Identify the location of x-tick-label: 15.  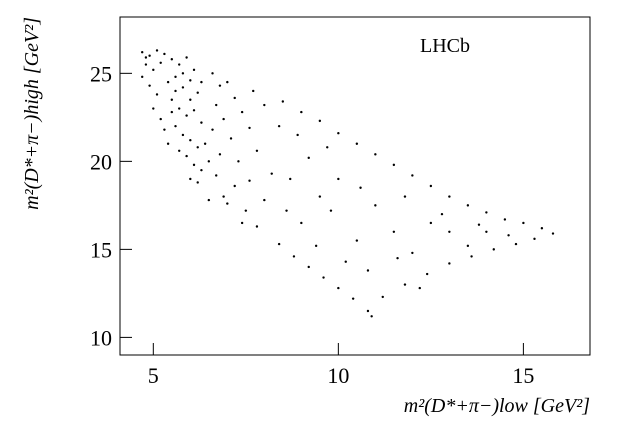
(523, 375).